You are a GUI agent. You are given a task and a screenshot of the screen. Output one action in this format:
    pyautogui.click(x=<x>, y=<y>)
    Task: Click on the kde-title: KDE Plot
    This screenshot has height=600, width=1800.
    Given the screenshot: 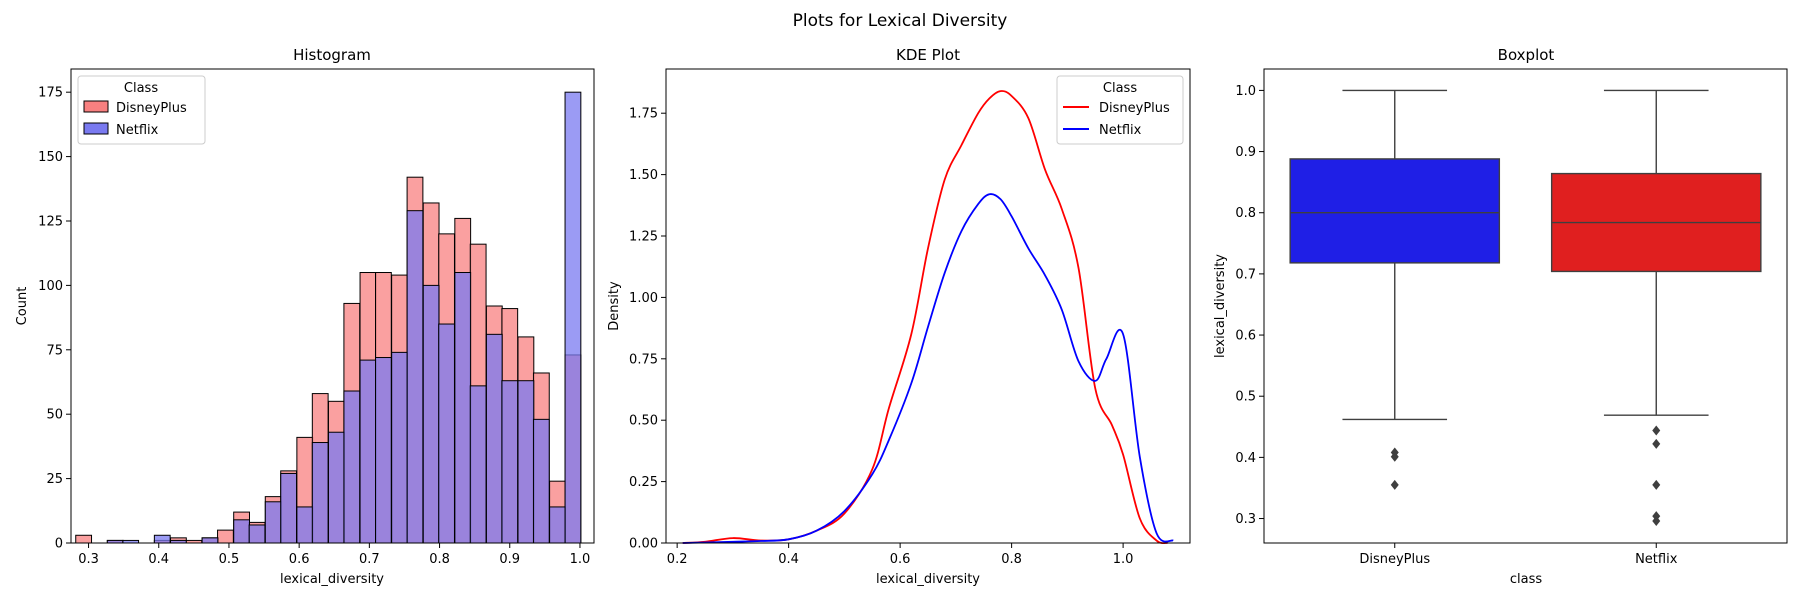 What is the action you would take?
    pyautogui.click(x=928, y=55)
    